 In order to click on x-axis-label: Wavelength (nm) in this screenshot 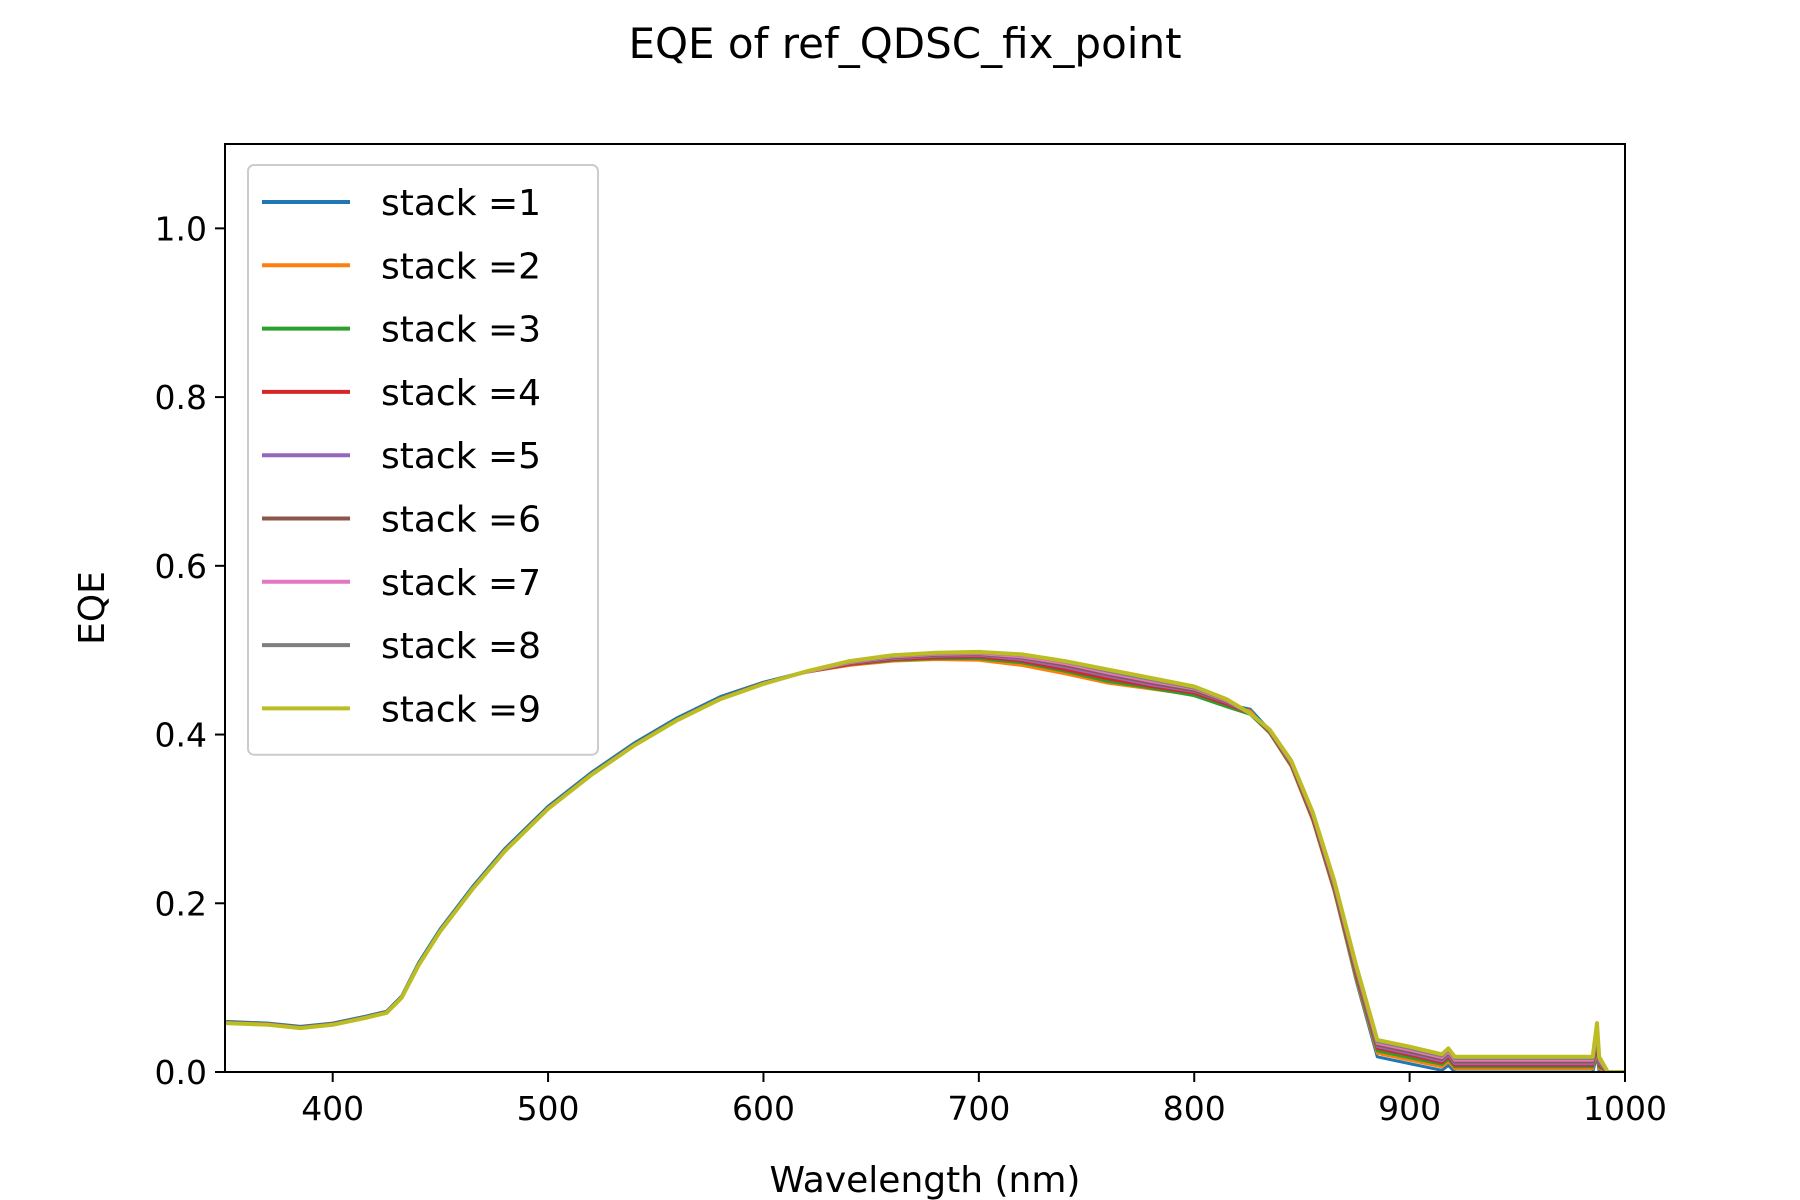, I will do `click(925, 1180)`.